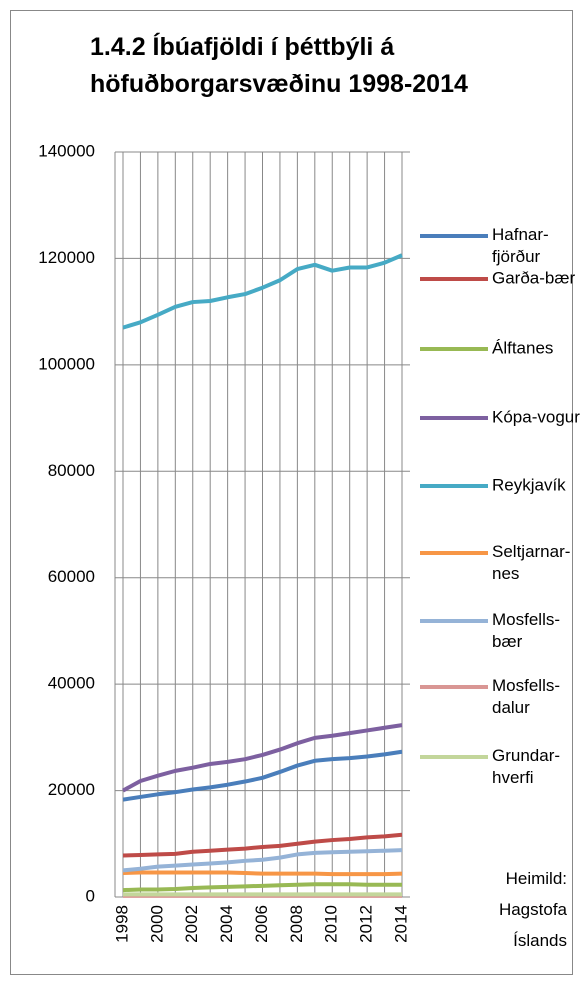 The image size is (584, 985). What do you see at coordinates (296, 924) in the screenshot?
I see `x-tick-label: 2008` at bounding box center [296, 924].